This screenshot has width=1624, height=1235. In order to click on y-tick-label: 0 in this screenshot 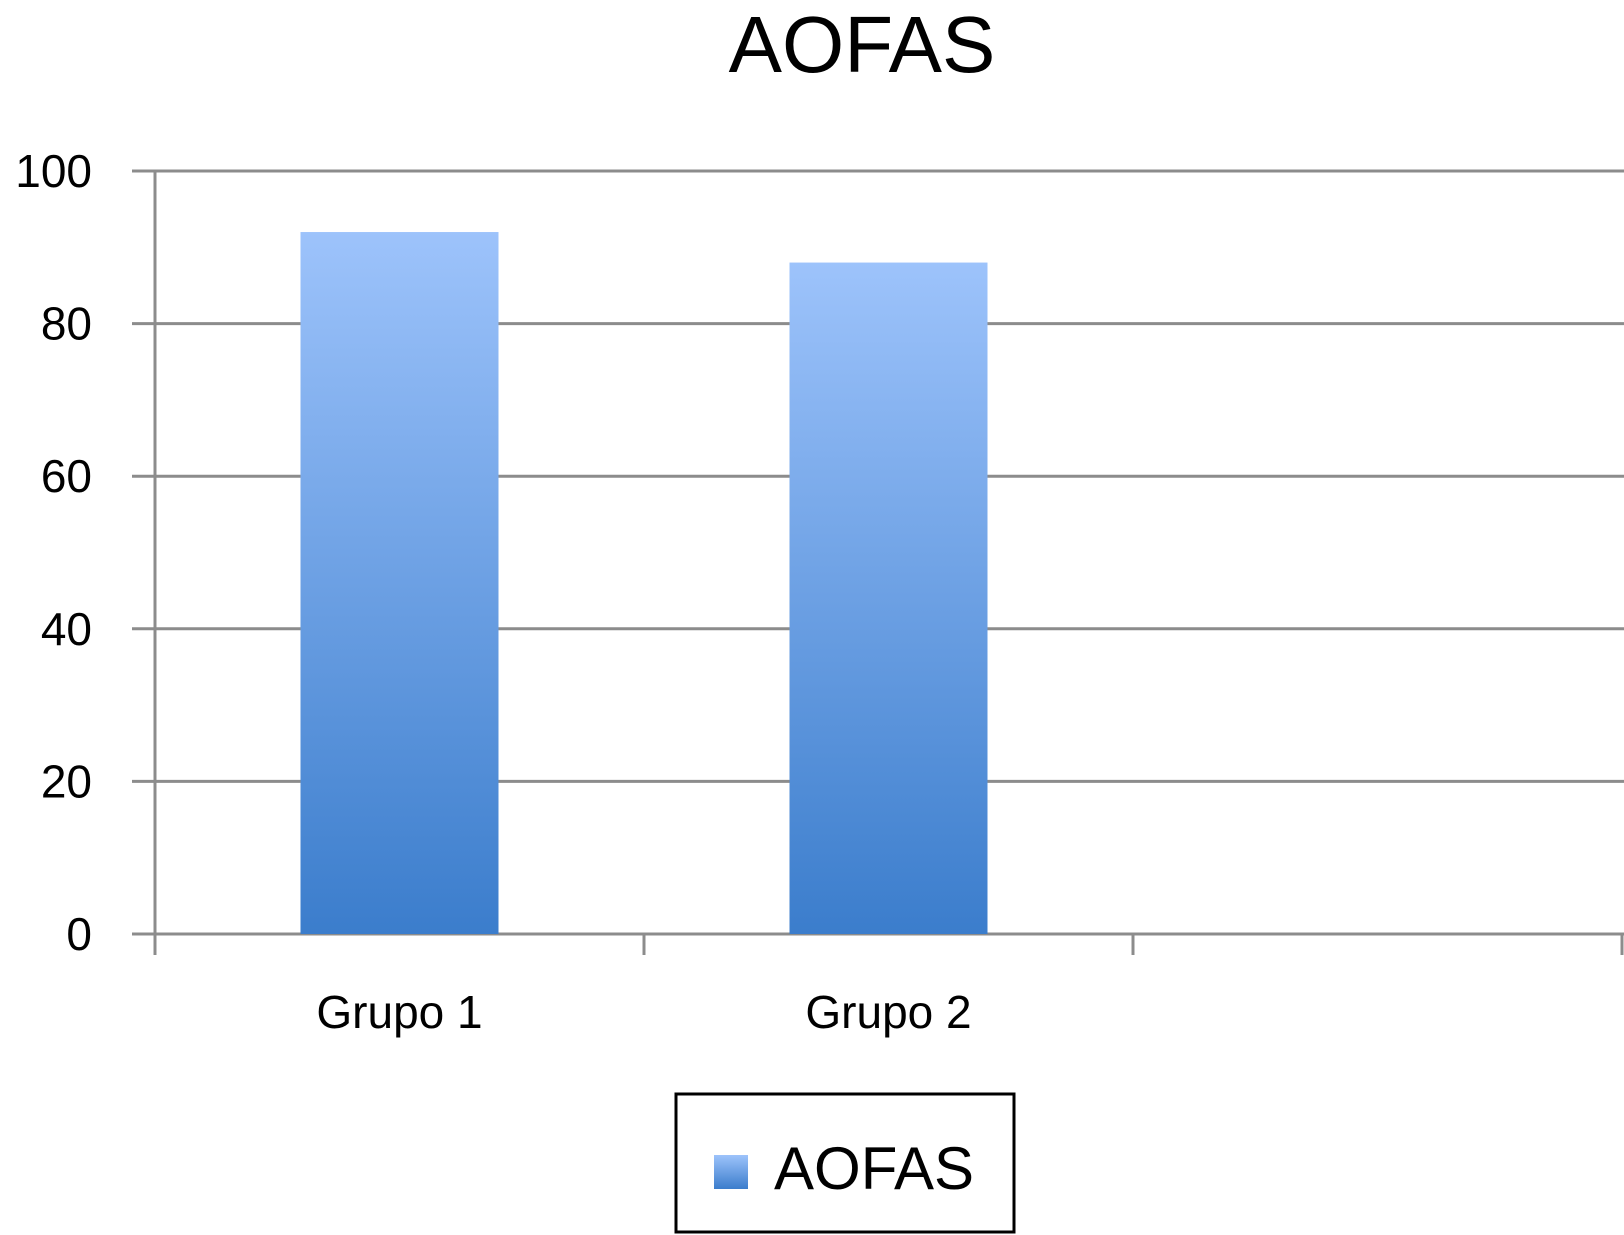, I will do `click(79, 934)`.